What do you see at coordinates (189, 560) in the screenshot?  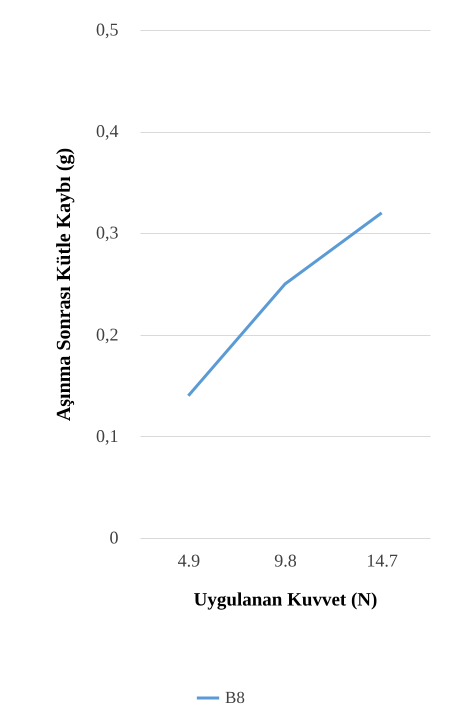 I see `x-tick-label: 4.9` at bounding box center [189, 560].